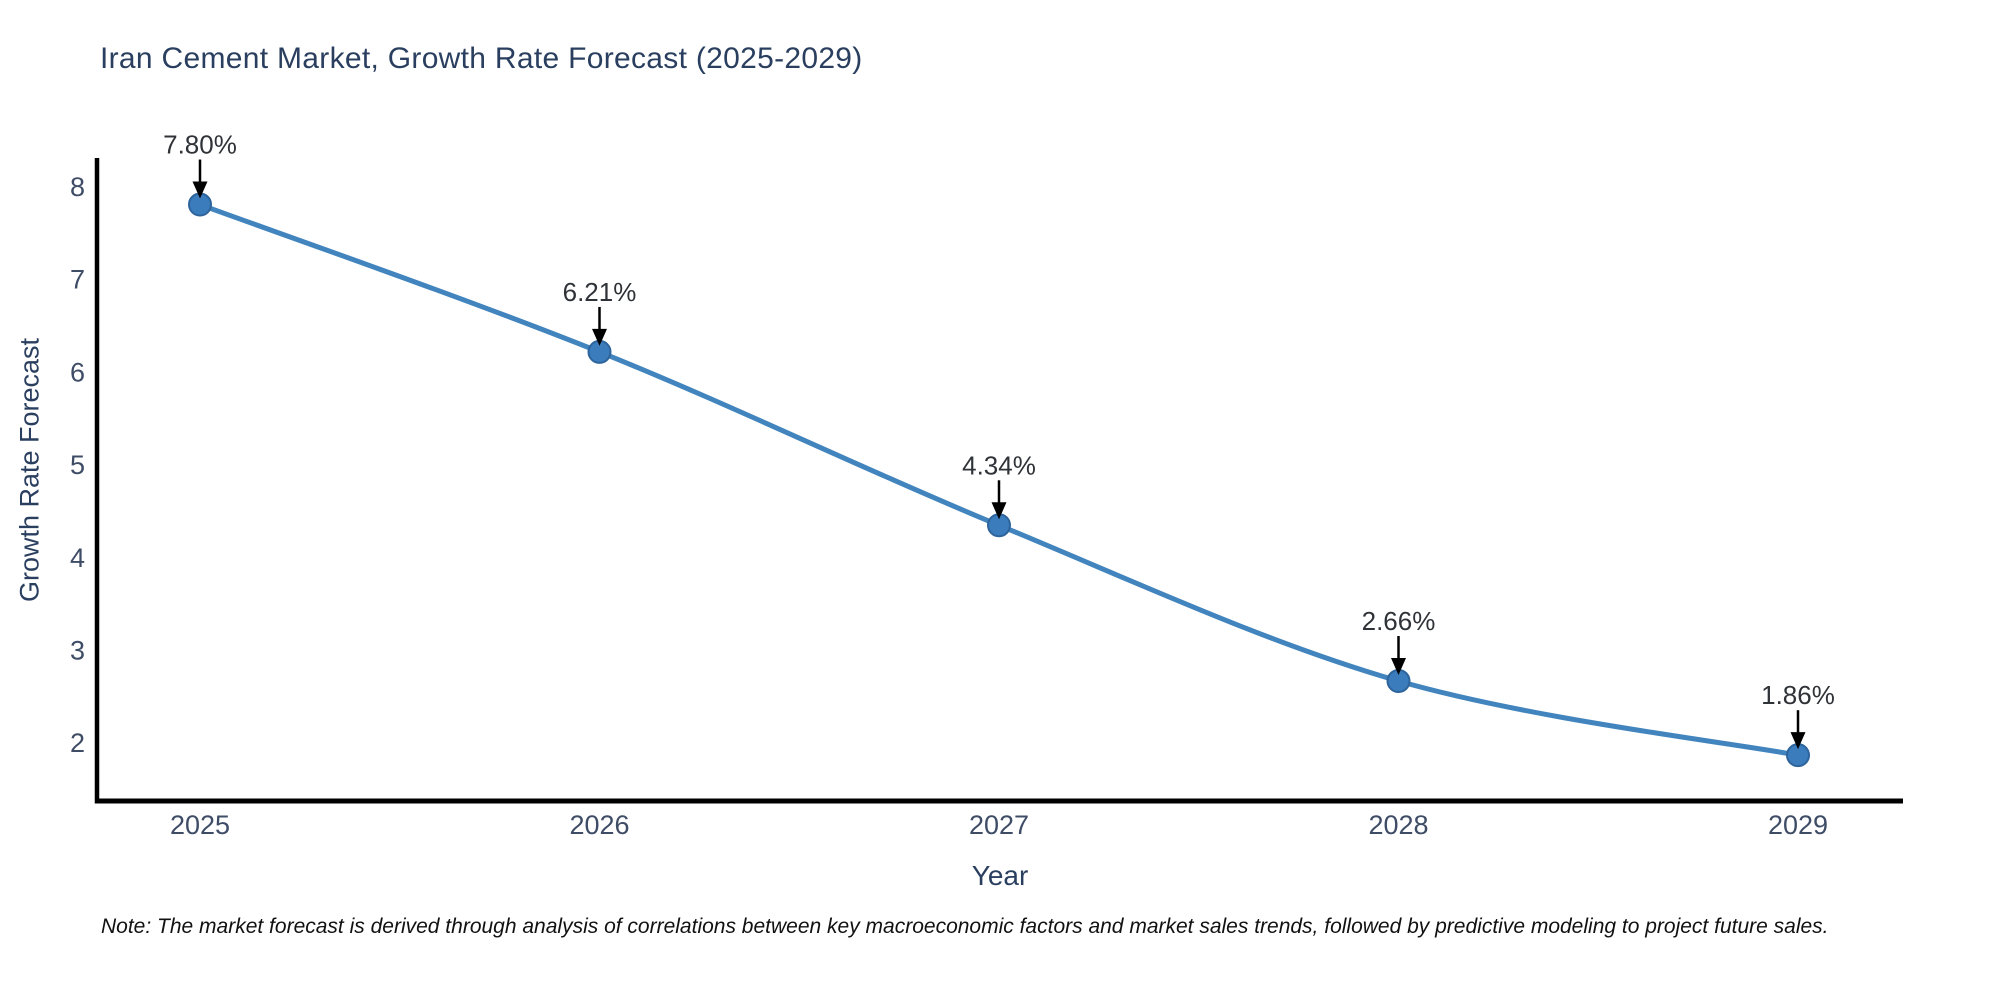 This screenshot has height=1000, width=2000. I want to click on y-tick-label: 8, so click(77, 187).